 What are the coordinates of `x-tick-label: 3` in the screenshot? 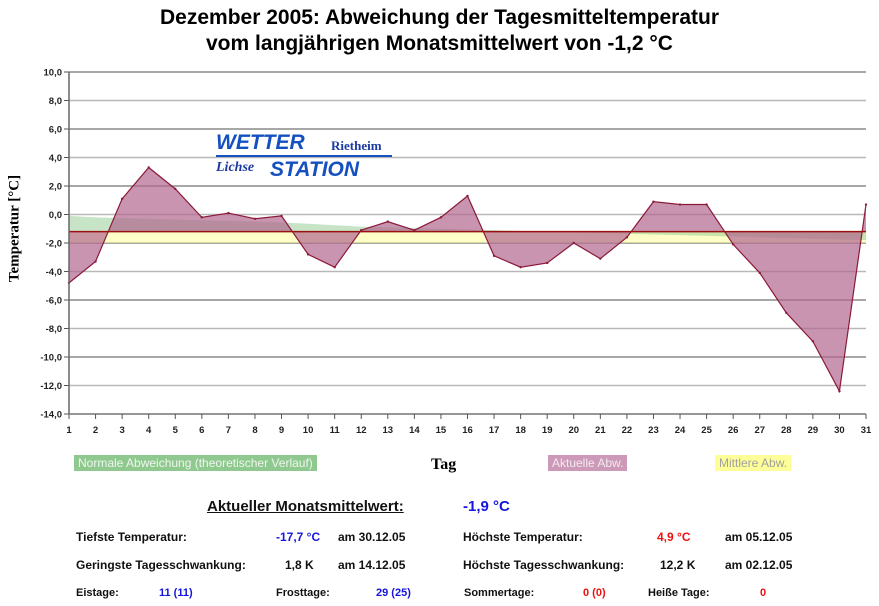 It's located at (121, 430).